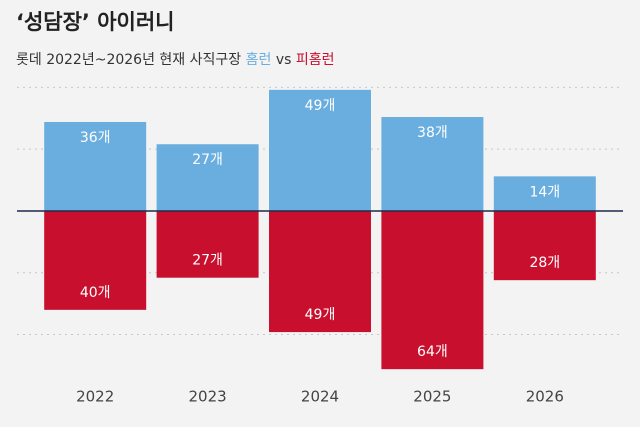 Image resolution: width=640 pixels, height=427 pixels. Describe the element at coordinates (95, 138) in the screenshot. I see `data-label: 36개` at that location.